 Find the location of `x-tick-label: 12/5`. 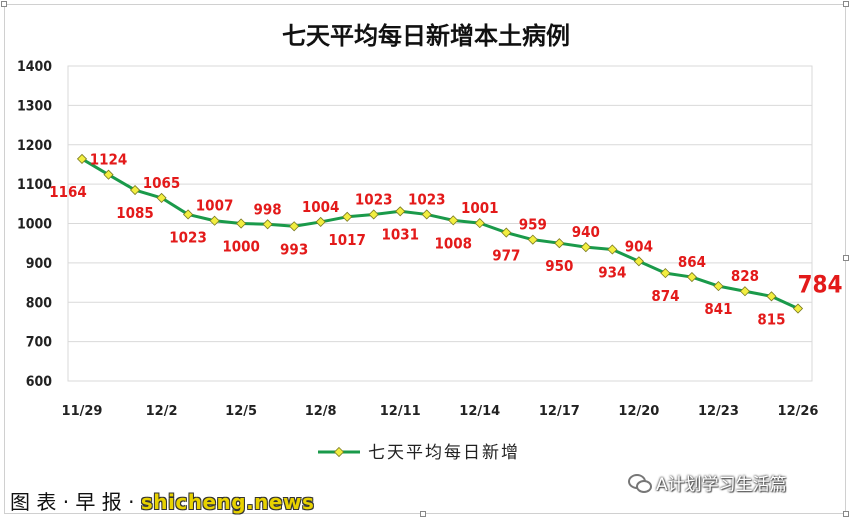

x-tick-label: 12/5 is located at coordinates (241, 411).